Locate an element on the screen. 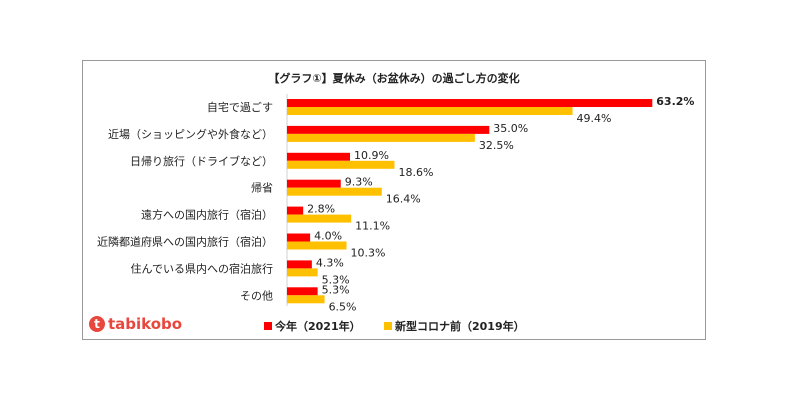 This screenshot has height=403, width=787. category-label: 自宅で過ごす is located at coordinates (240, 107).